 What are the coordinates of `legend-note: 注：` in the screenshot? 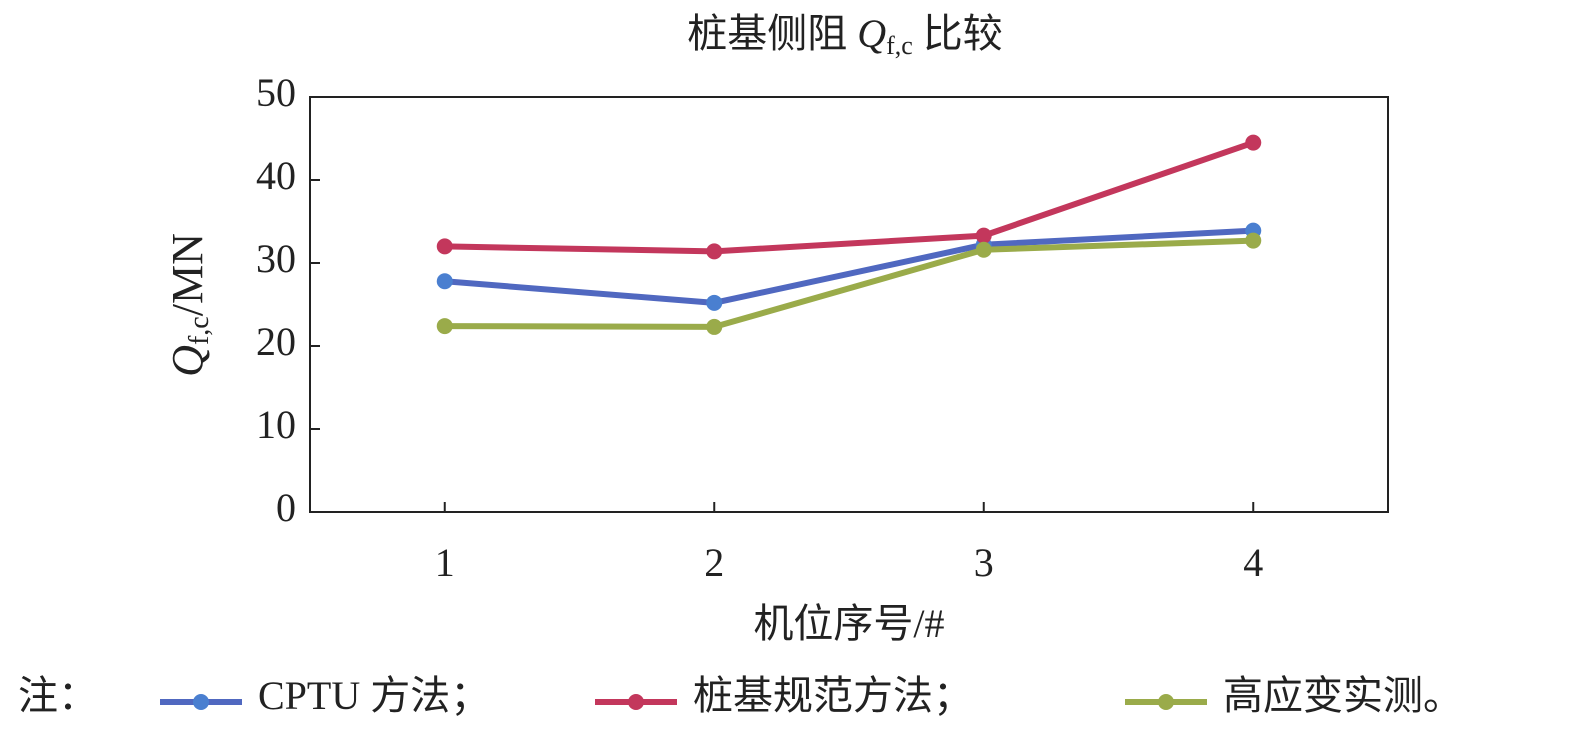 It's located at (58, 695).